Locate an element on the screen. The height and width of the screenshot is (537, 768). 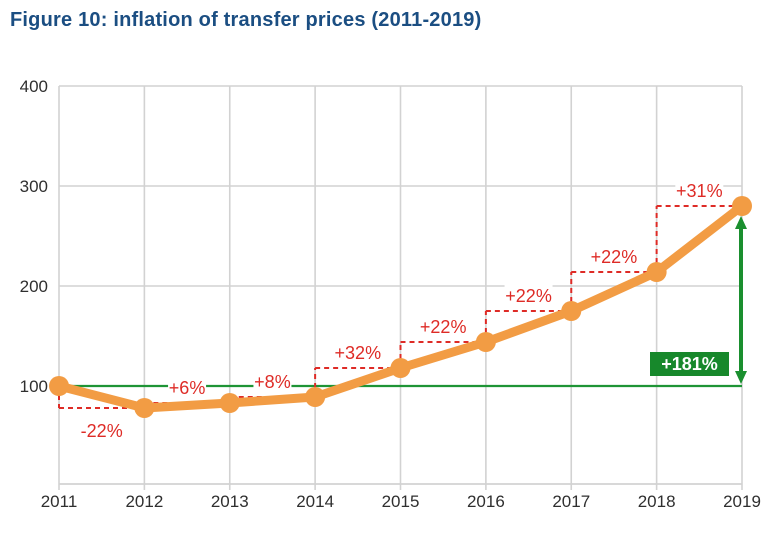
y-tick-label: 100 is located at coordinates (34, 386).